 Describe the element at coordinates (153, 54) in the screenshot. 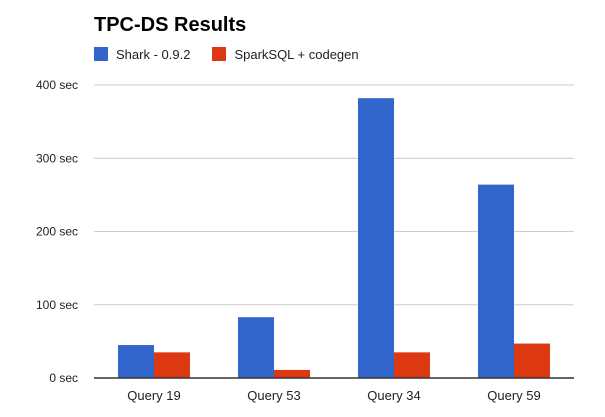

I see `legend-label-shark: Shark - 0.9.2` at that location.